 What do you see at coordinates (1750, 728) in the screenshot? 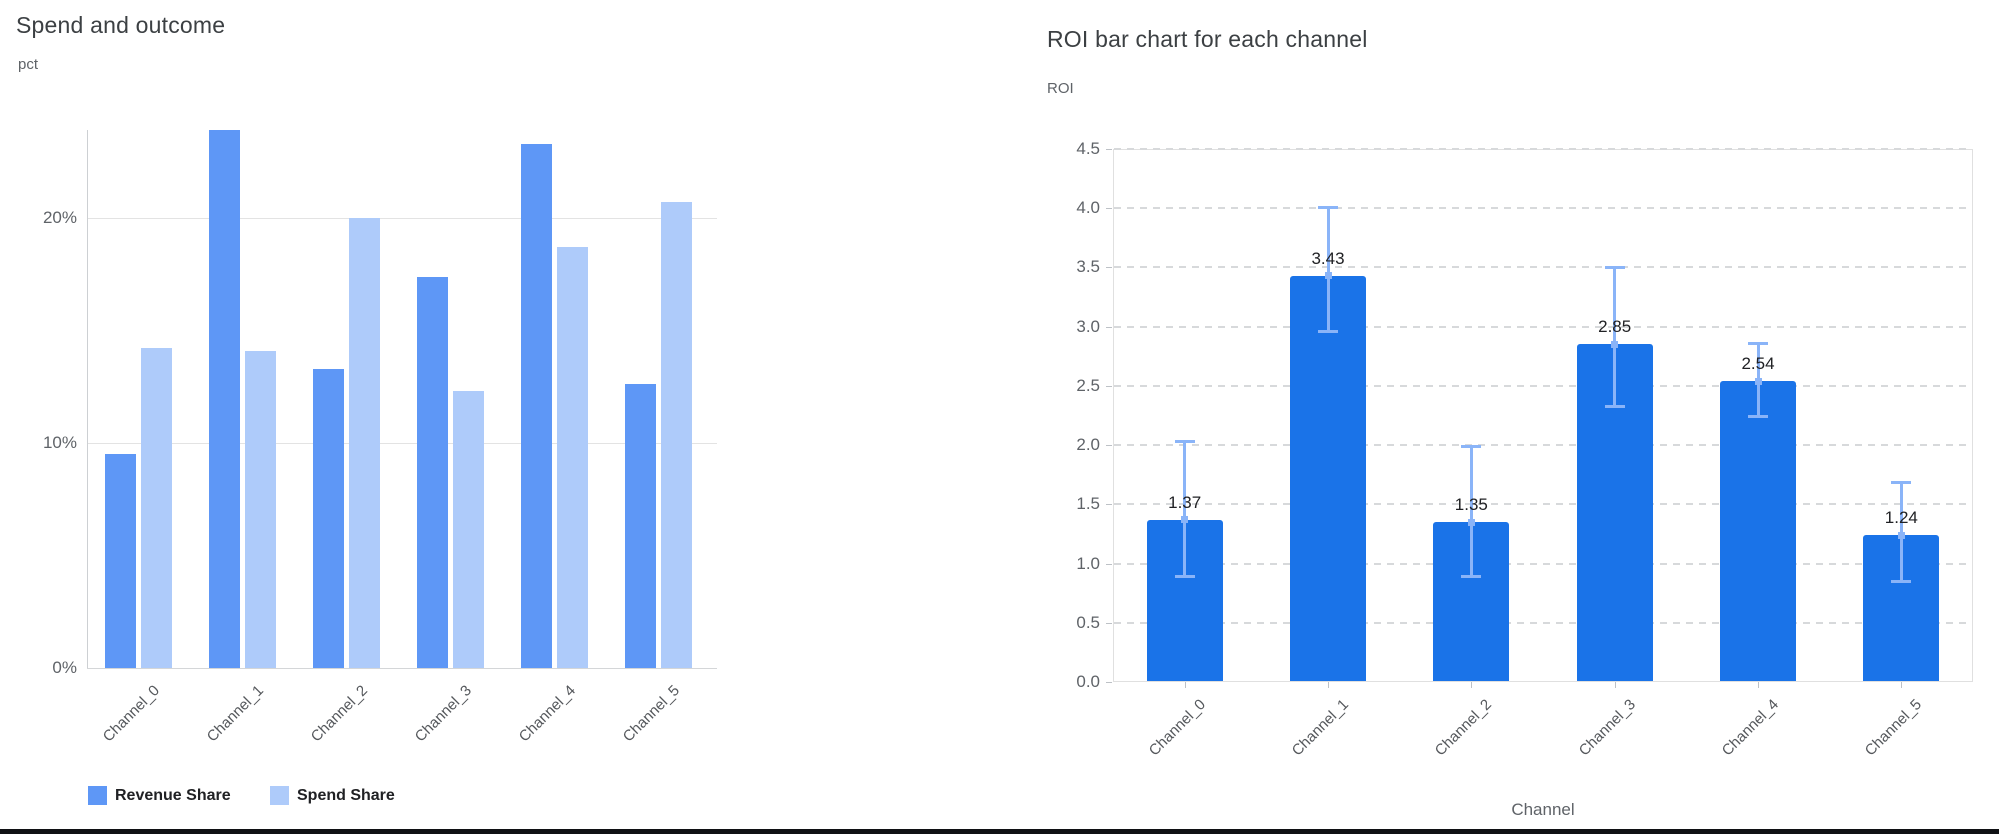
I see `roi-xtick-channel_4: Channel_4` at bounding box center [1750, 728].